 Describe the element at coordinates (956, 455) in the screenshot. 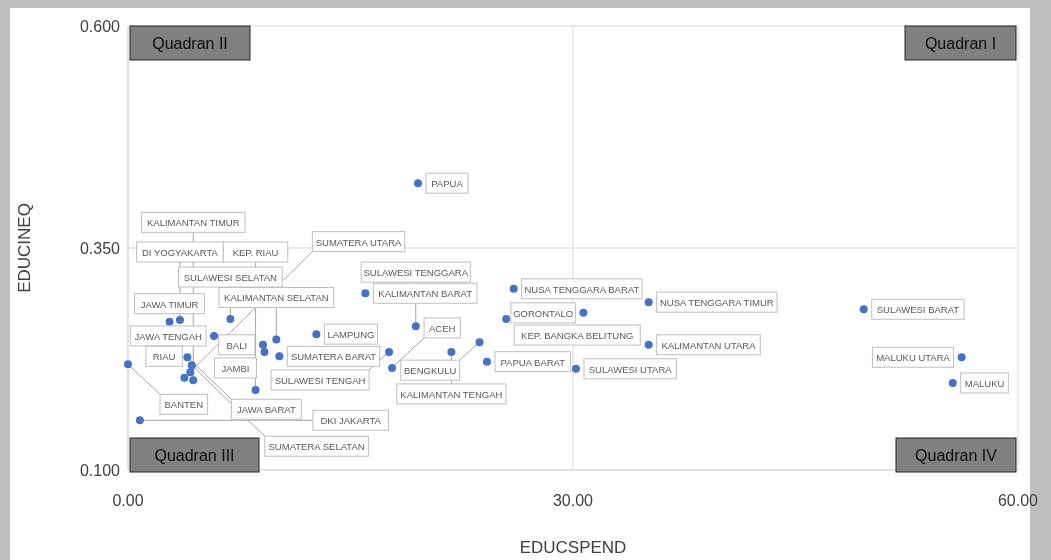

I see `annotation: Quadran IV` at that location.